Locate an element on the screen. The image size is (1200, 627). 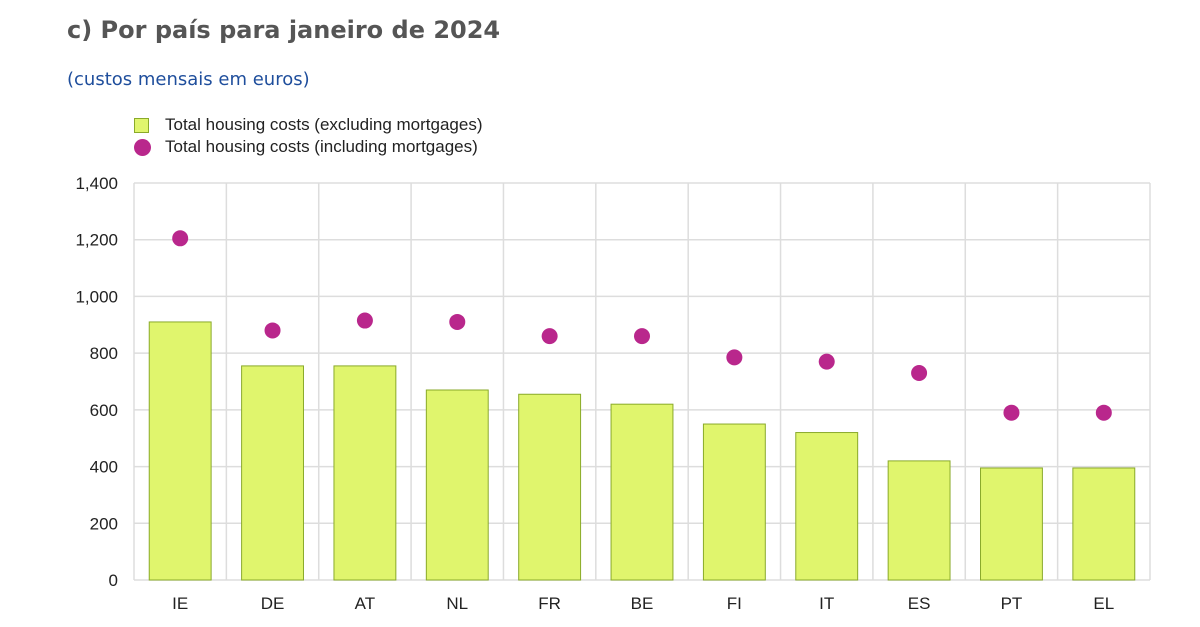
y-tick-label: 0 is located at coordinates (113, 580).